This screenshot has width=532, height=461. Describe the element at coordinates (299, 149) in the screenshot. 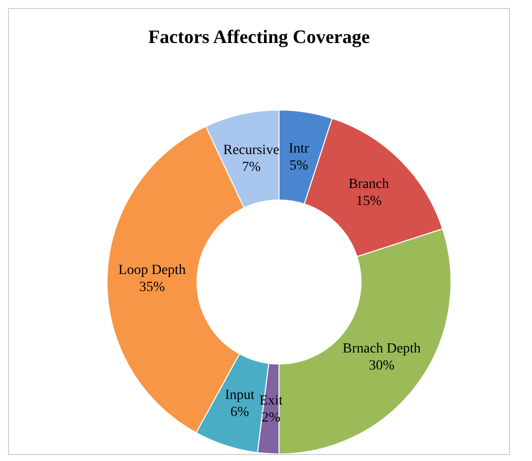

I see `slice-label: Intr` at that location.